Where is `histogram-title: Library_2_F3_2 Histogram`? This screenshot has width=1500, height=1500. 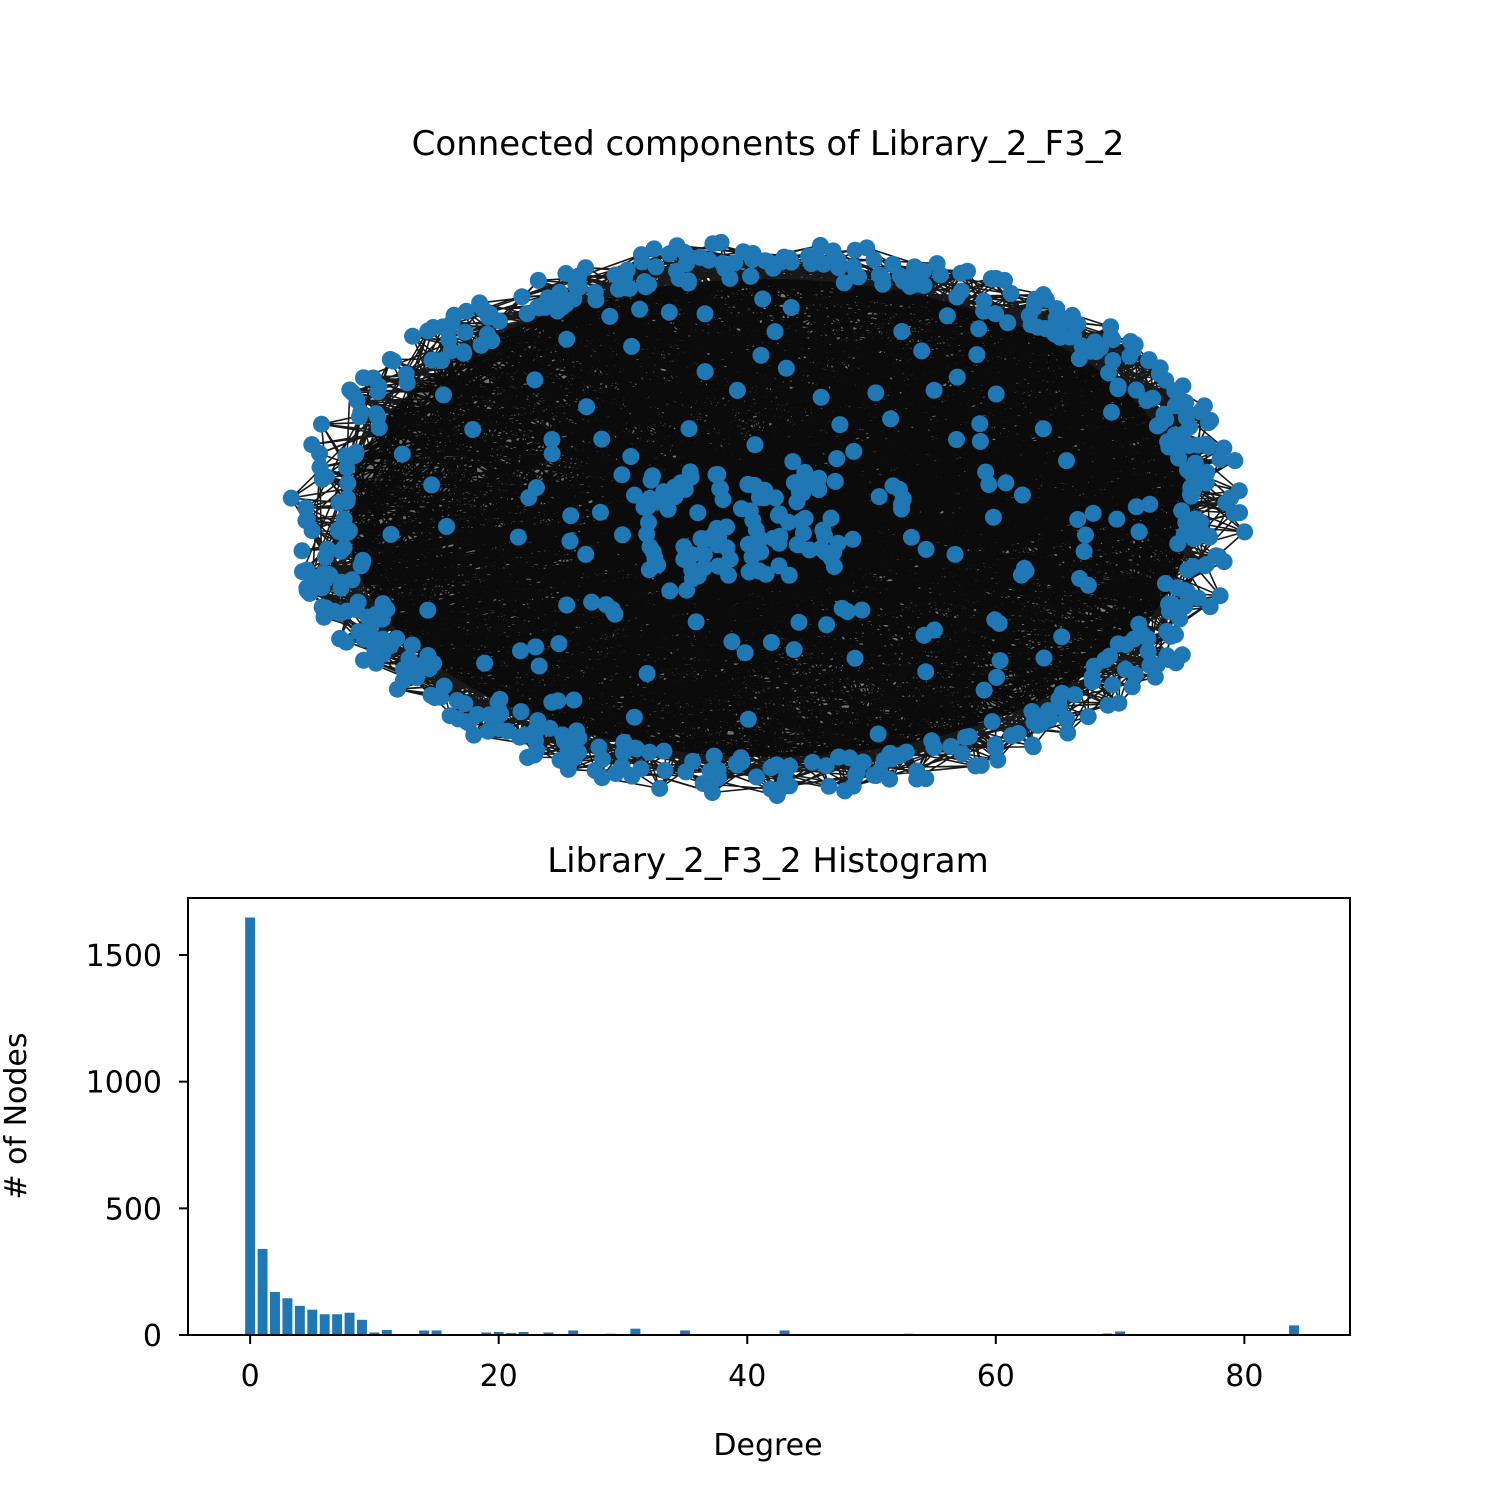
histogram-title: Library_2_F3_2 Histogram is located at coordinates (768, 861).